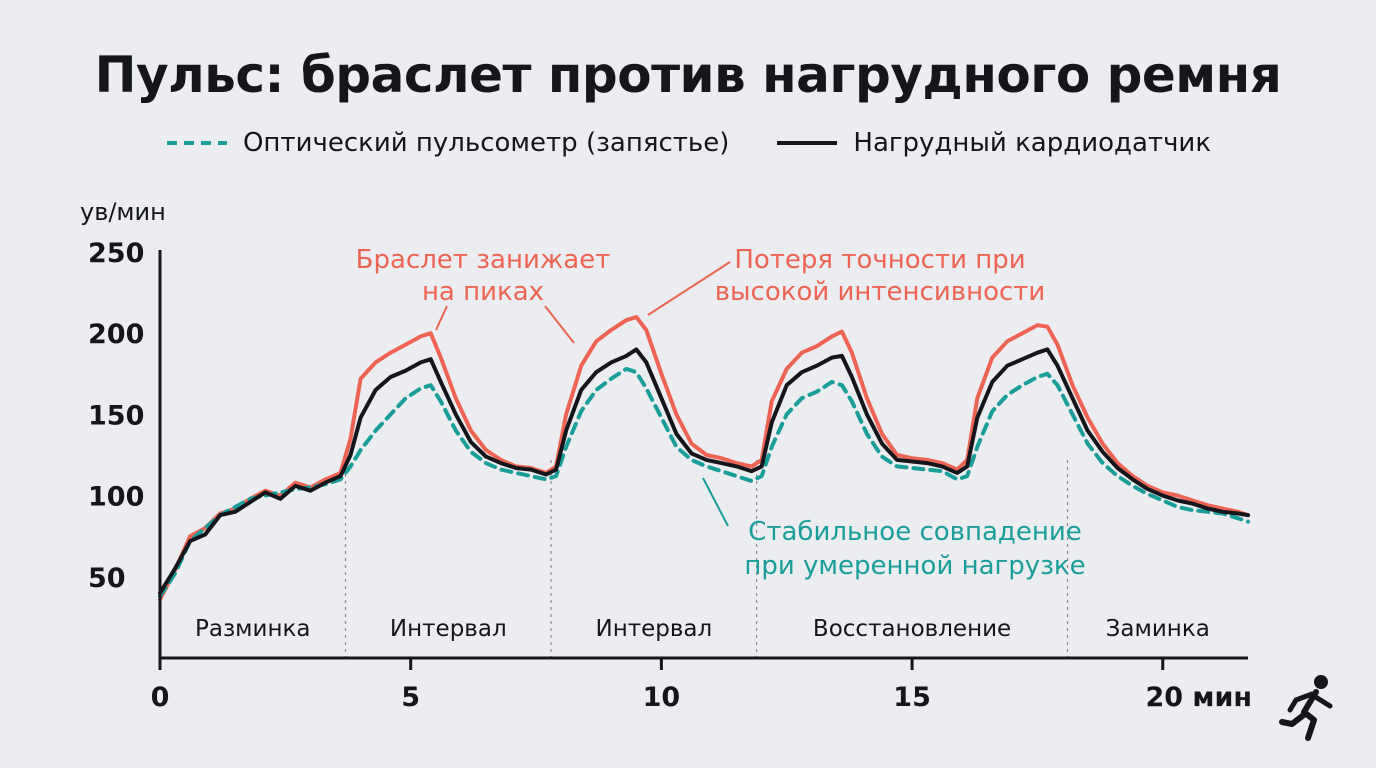  Describe the element at coordinates (912, 697) in the screenshot. I see `x-tick-label: 15` at that location.